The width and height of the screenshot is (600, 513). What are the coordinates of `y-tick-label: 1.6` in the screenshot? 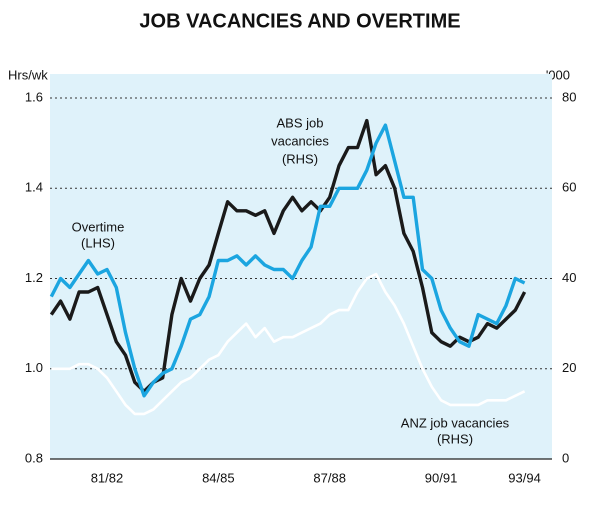 It's located at (34, 96).